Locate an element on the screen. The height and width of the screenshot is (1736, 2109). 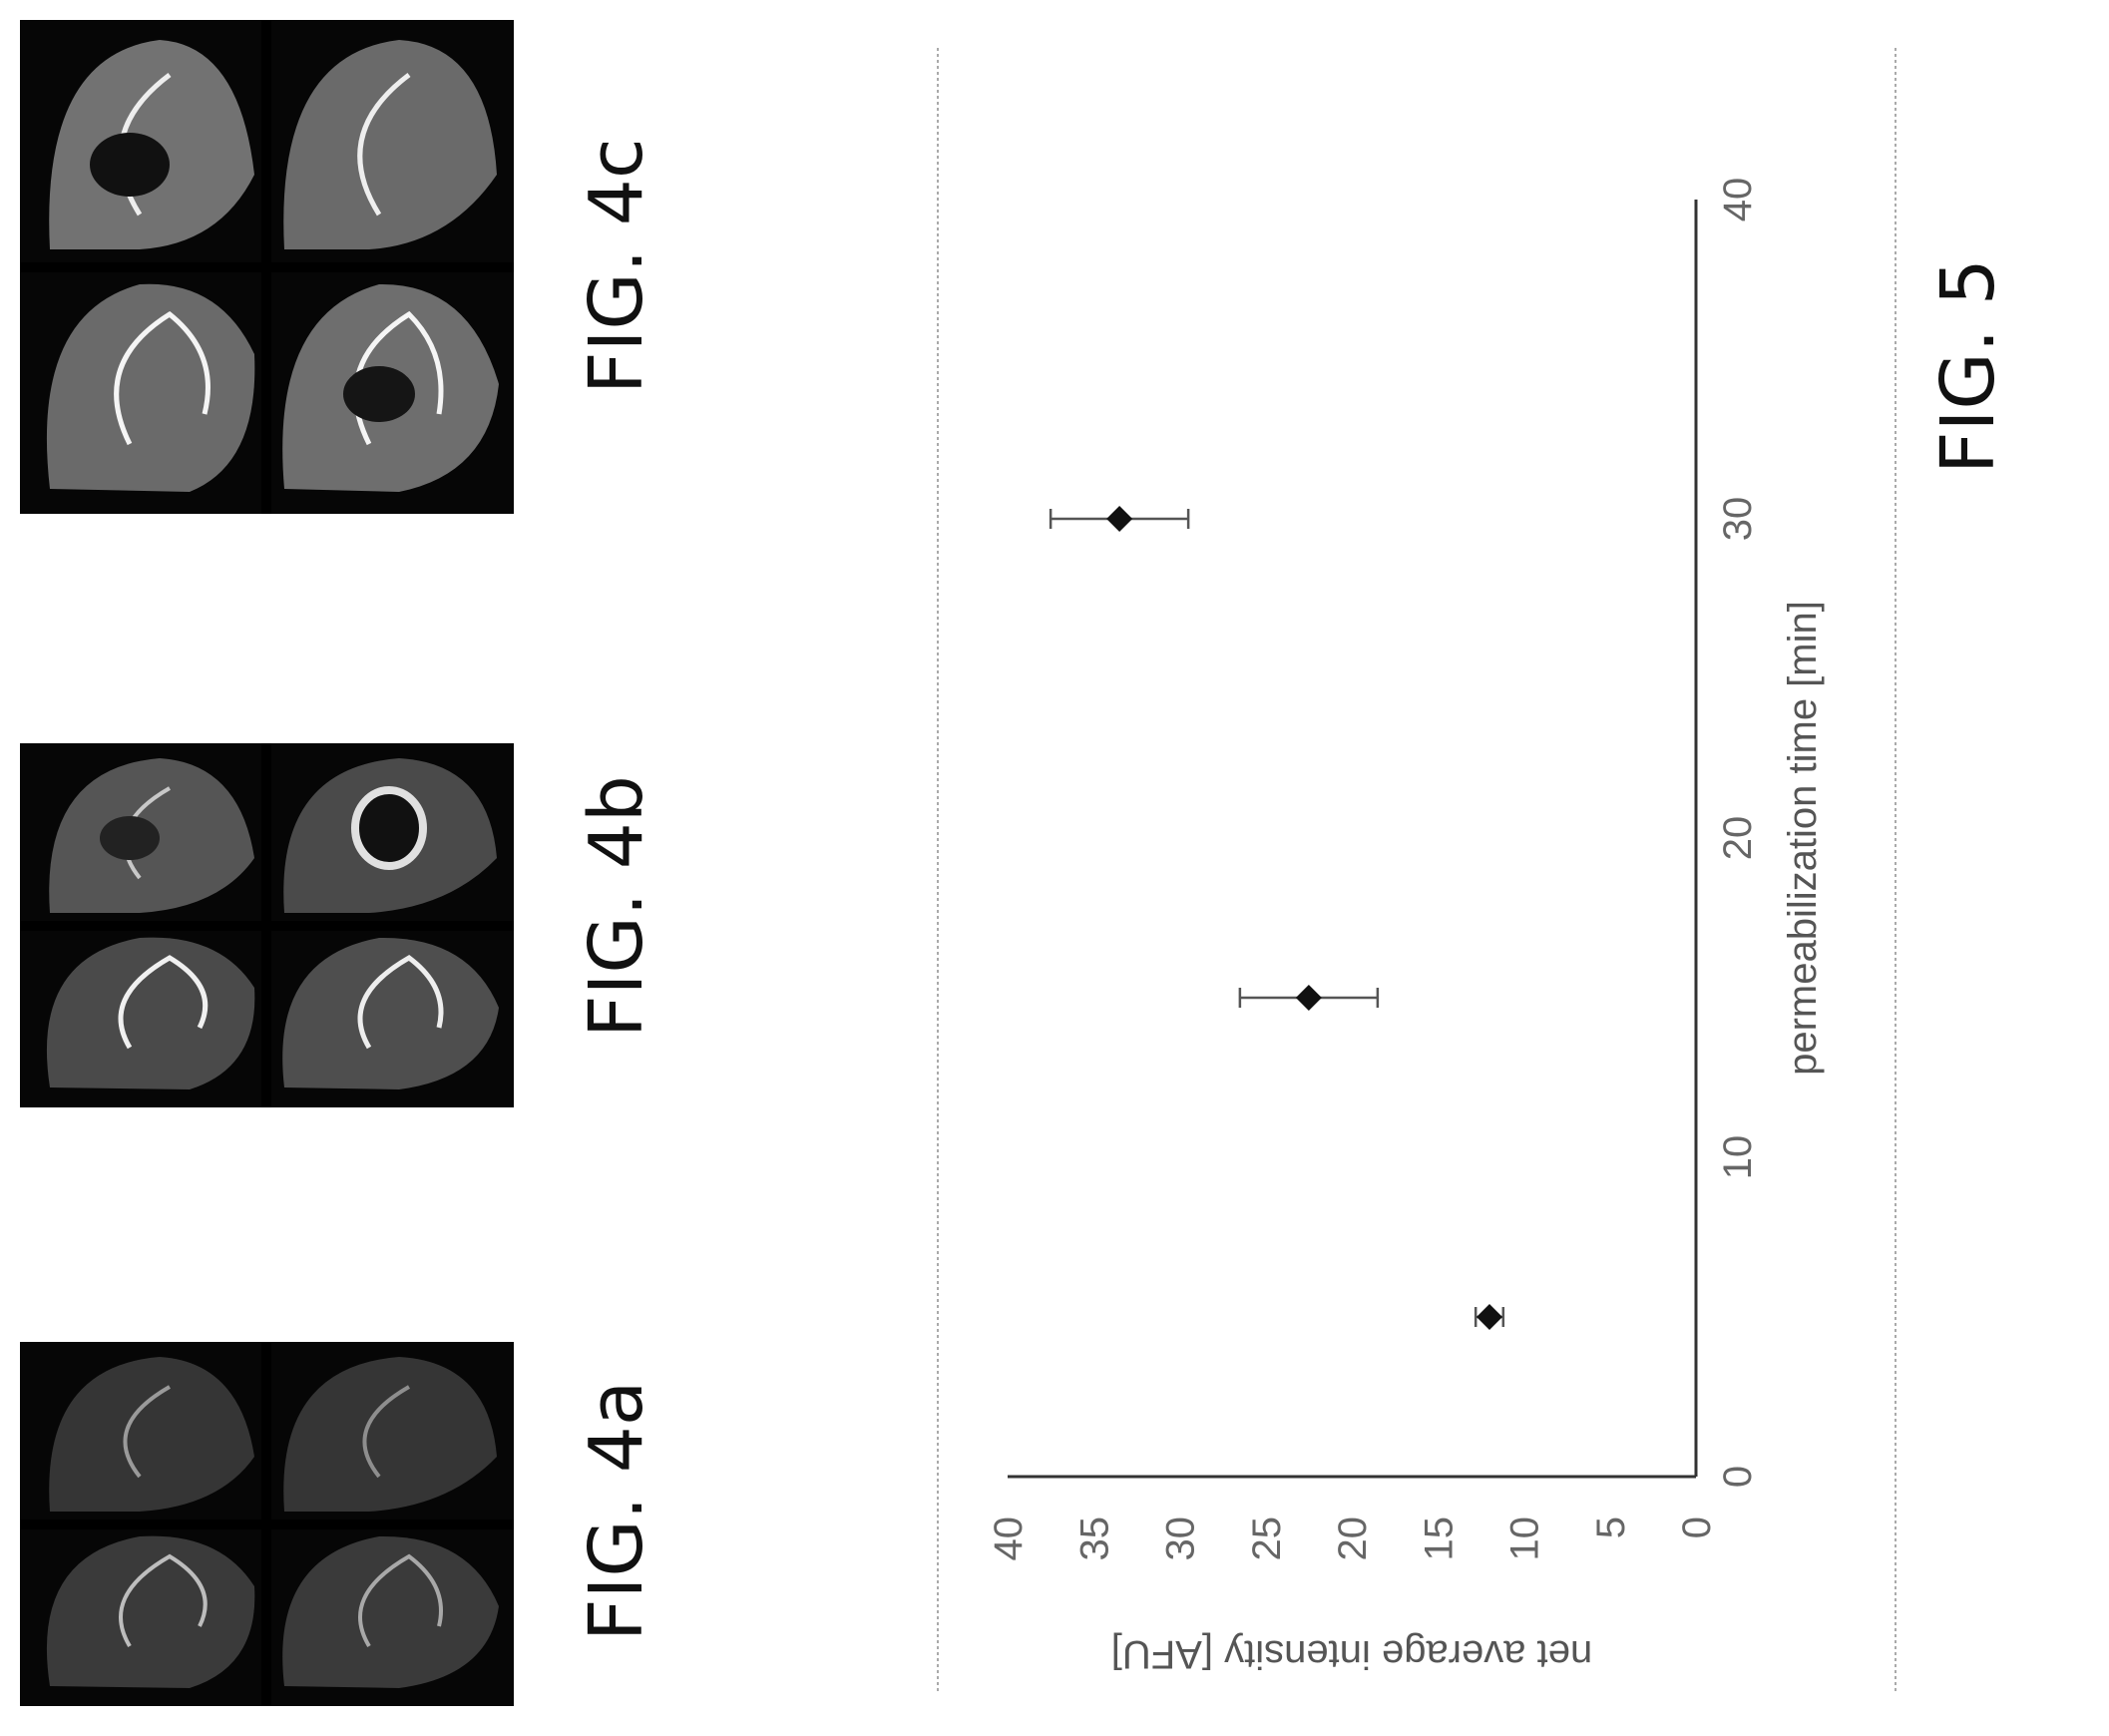
y-tick-label-0: 0 is located at coordinates (1697, 1527).